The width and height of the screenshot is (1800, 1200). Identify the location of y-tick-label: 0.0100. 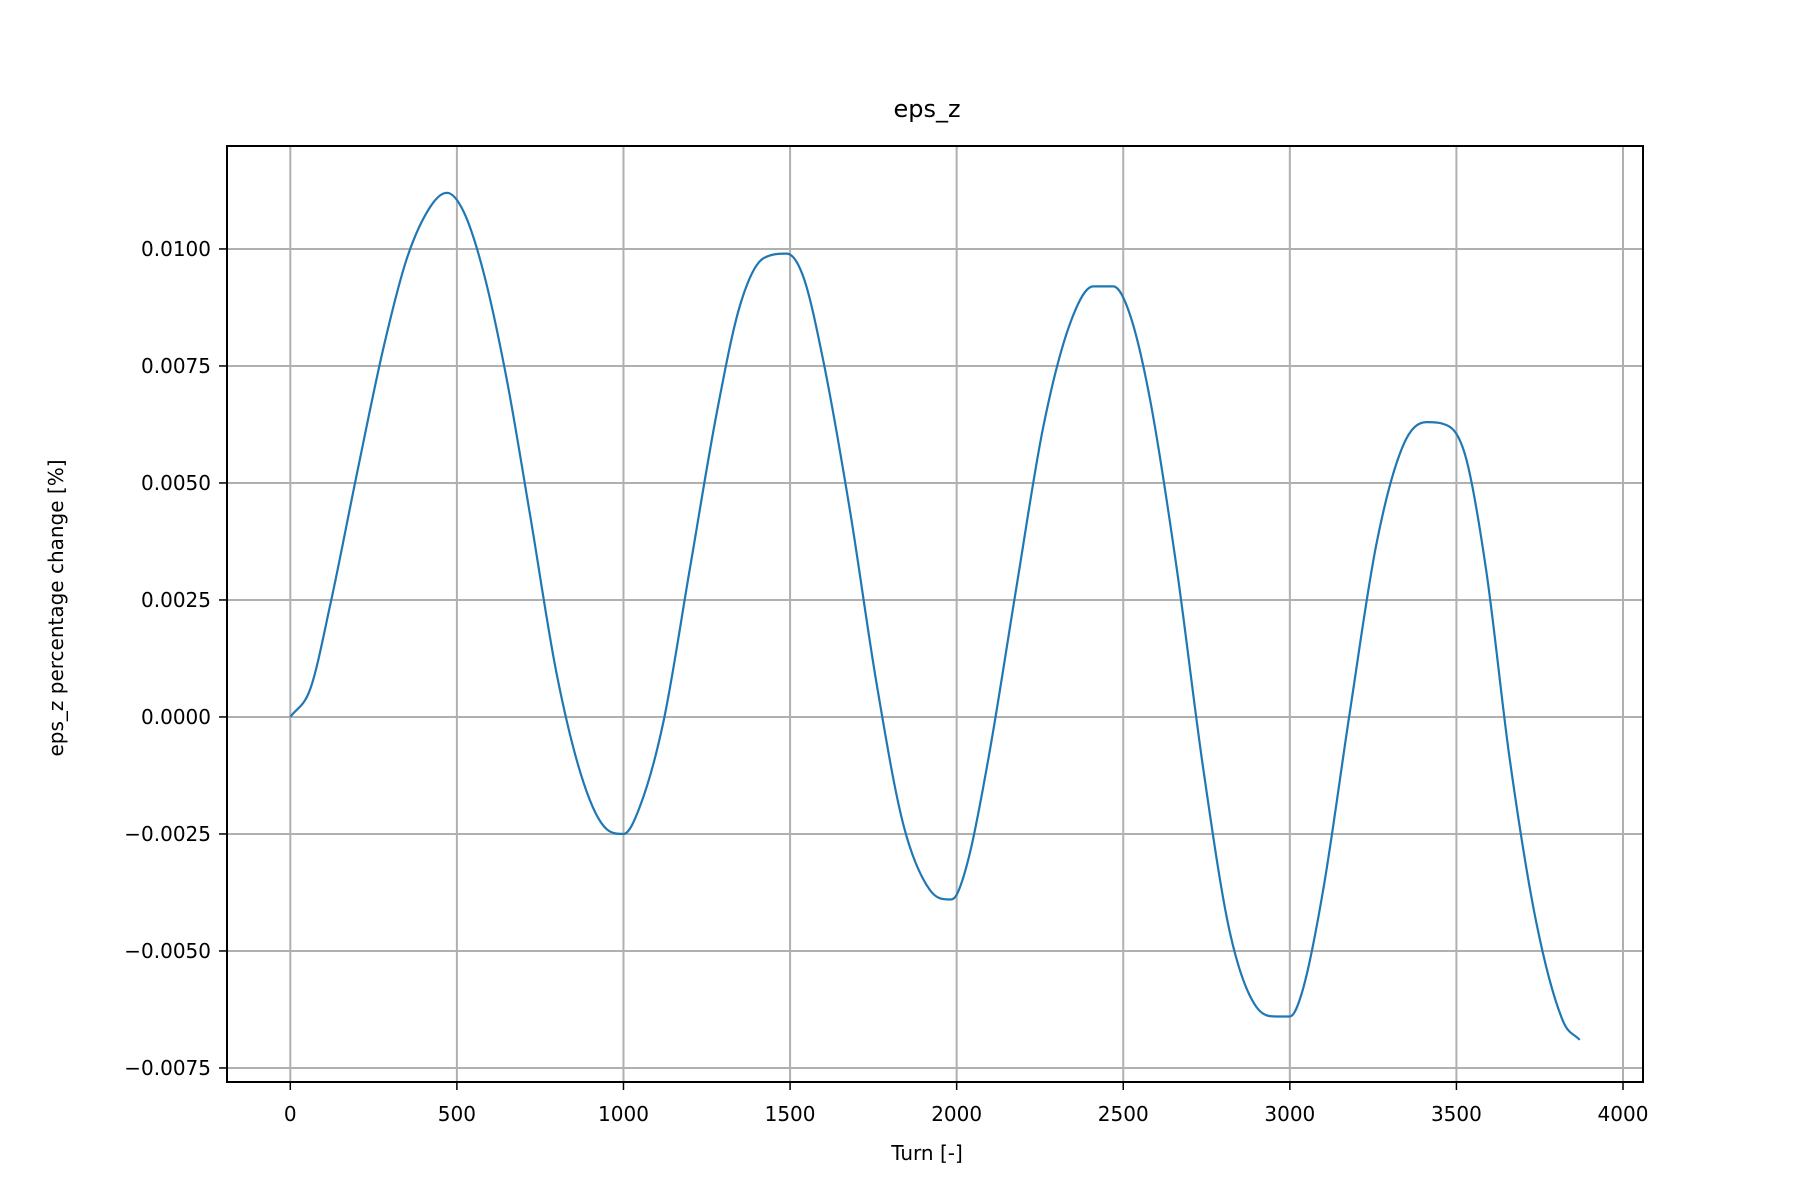
(176, 249).